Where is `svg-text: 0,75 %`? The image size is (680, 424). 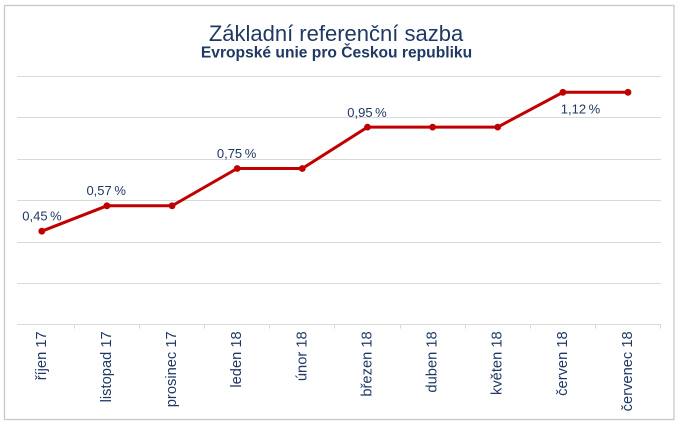 svg-text: 0,75 % is located at coordinates (237, 153).